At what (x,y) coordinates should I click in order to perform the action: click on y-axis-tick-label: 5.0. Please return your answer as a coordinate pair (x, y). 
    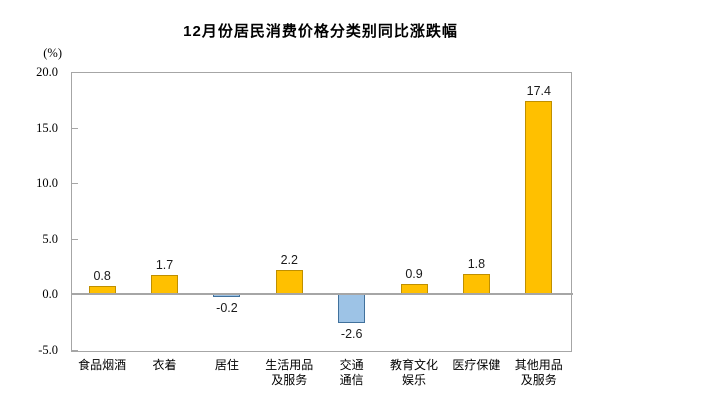
    Looking at the image, I should click on (50, 238).